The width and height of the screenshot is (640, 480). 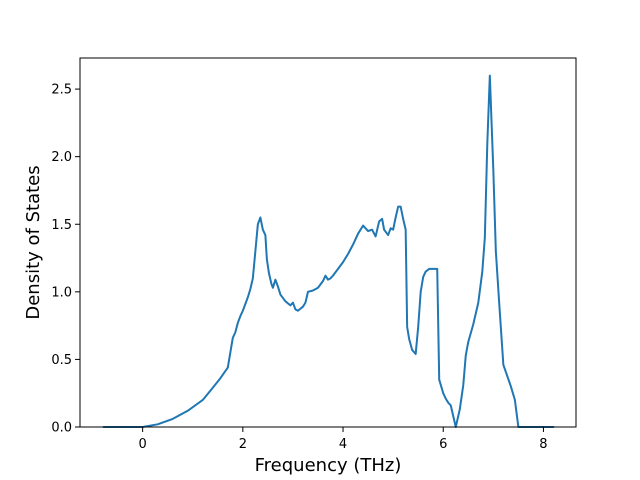 I want to click on y-tick-label: 2.5, so click(x=61, y=90).